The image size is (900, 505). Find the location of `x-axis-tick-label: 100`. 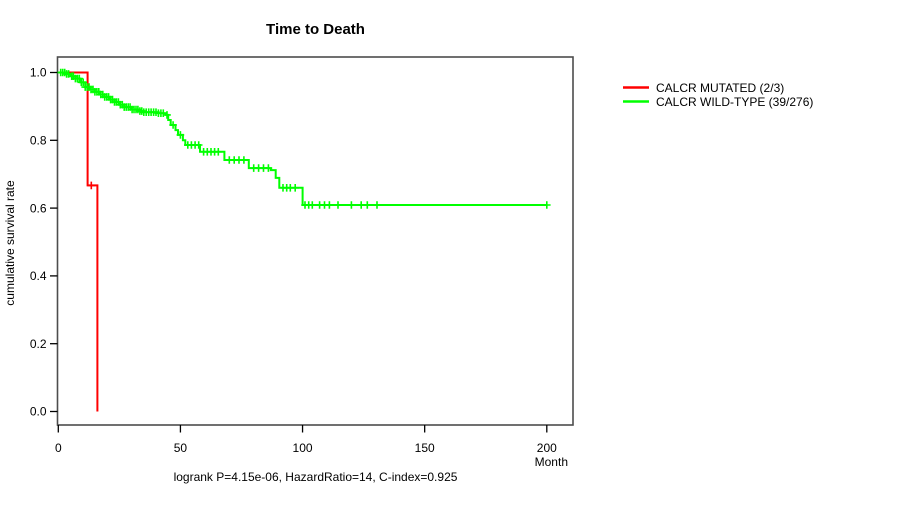

x-axis-tick-label: 100 is located at coordinates (303, 448).